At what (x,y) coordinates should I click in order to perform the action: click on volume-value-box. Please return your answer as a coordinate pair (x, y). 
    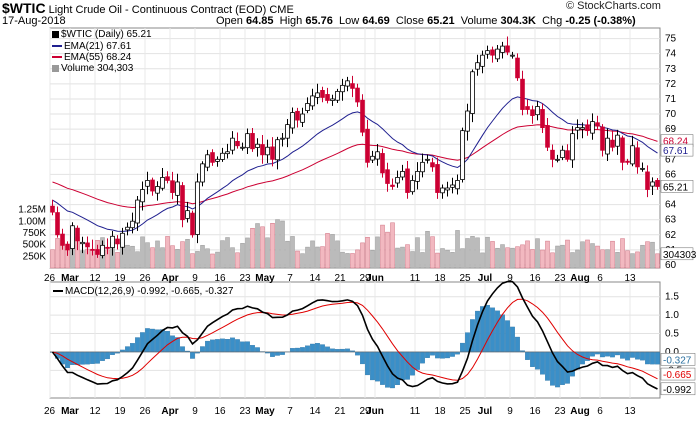
    Looking at the image, I should click on (677, 254).